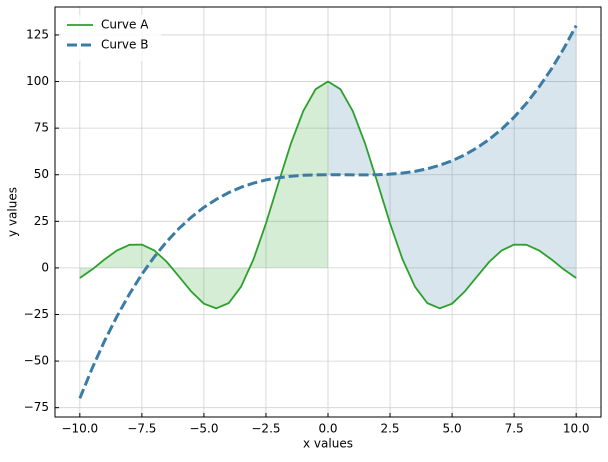  What do you see at coordinates (328, 444) in the screenshot?
I see `x-axis-label: x values` at bounding box center [328, 444].